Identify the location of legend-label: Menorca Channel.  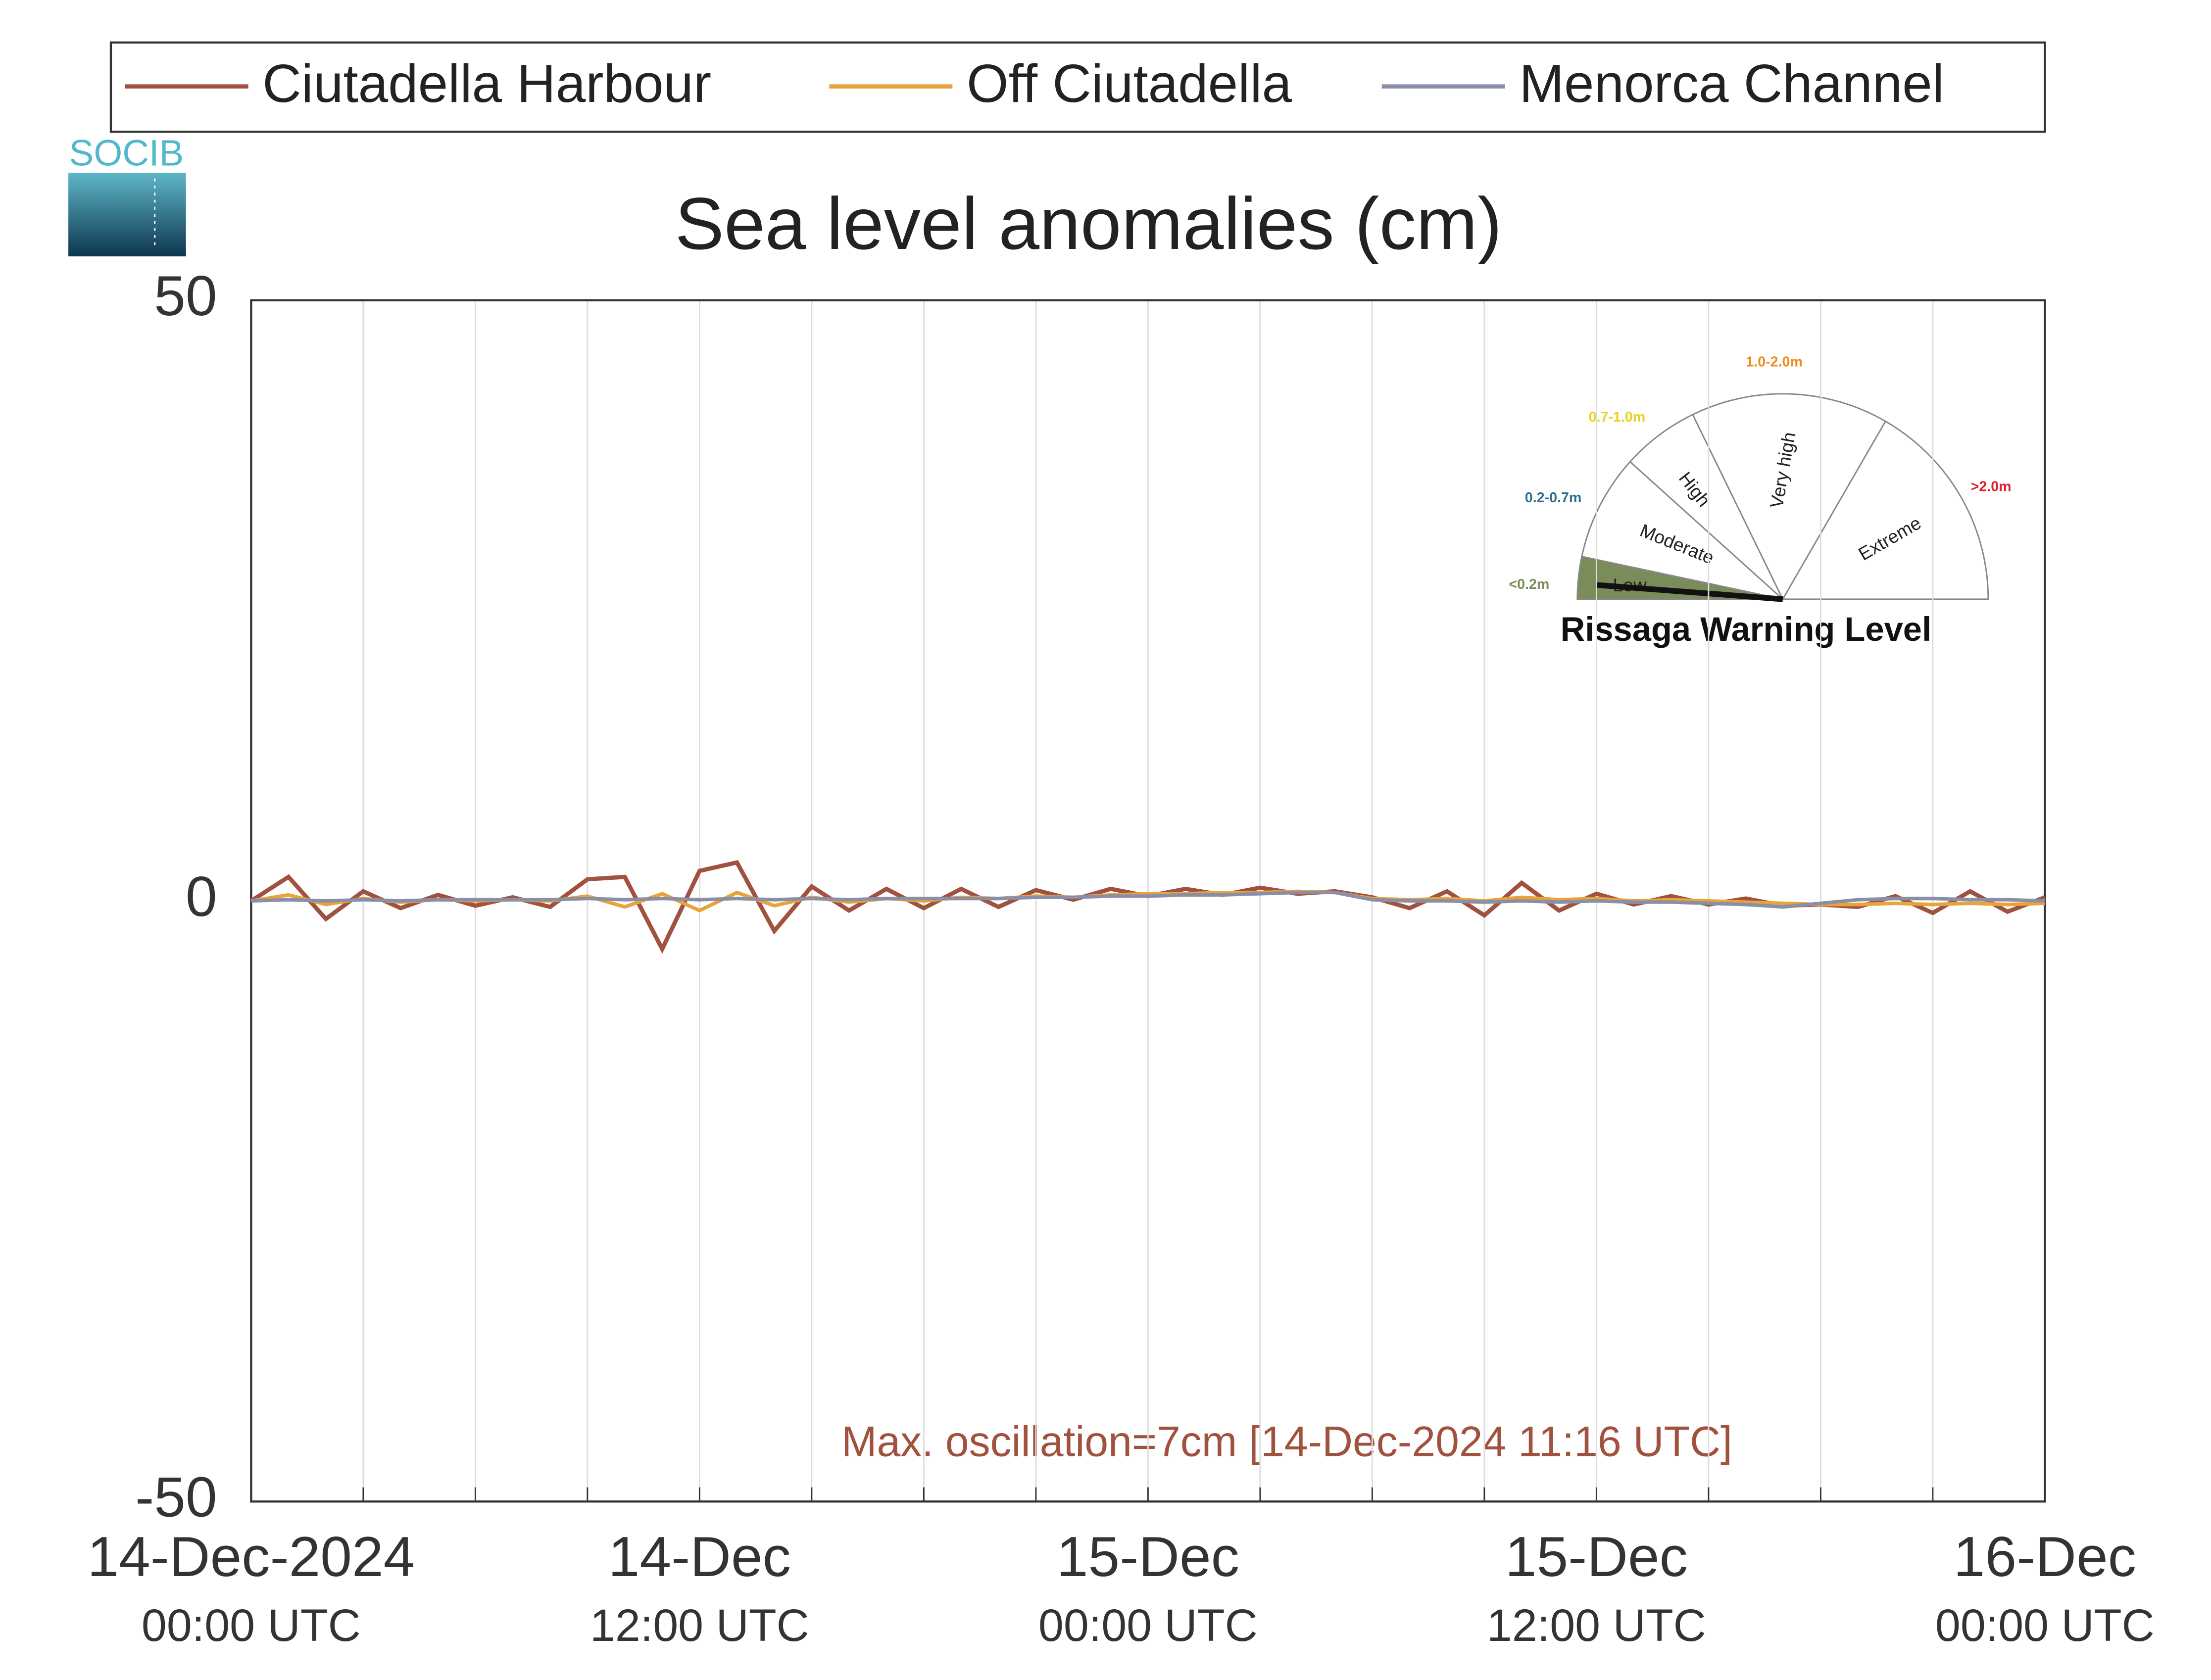
(1731, 84).